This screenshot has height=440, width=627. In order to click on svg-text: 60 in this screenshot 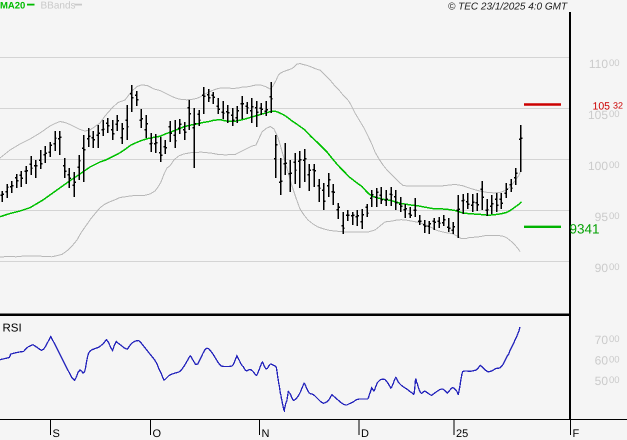, I will do `click(602, 360)`.